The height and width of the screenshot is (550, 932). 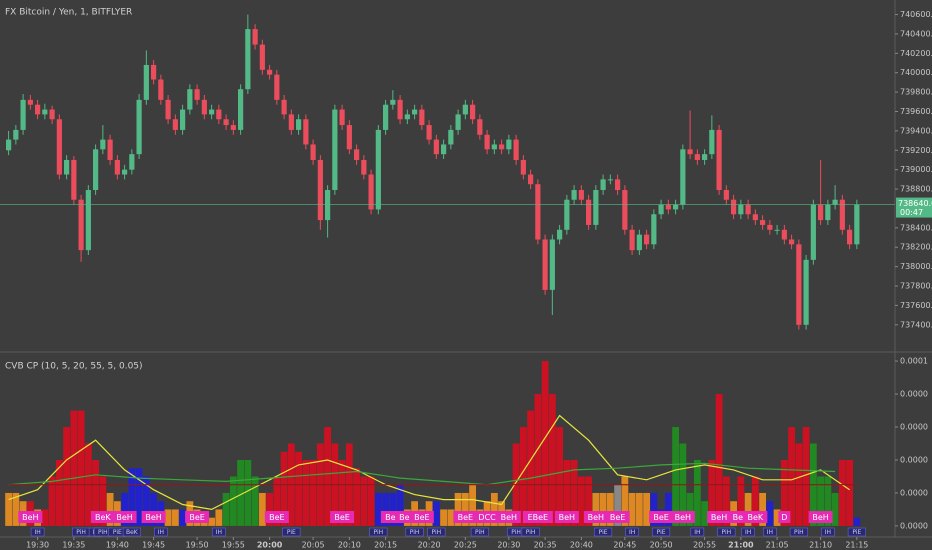 What do you see at coordinates (915, 203) in the screenshot?
I see `last-price-label: 738640.00` at bounding box center [915, 203].